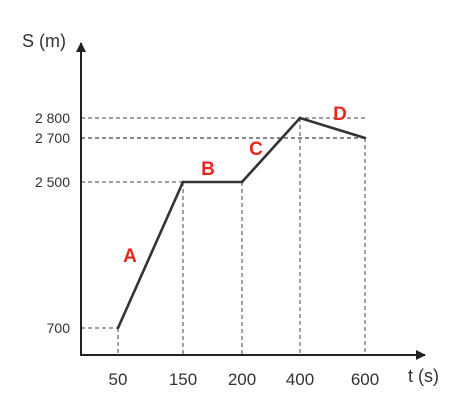 The height and width of the screenshot is (405, 464). Describe the element at coordinates (242, 379) in the screenshot. I see `x-tick-label-200: 200` at that location.